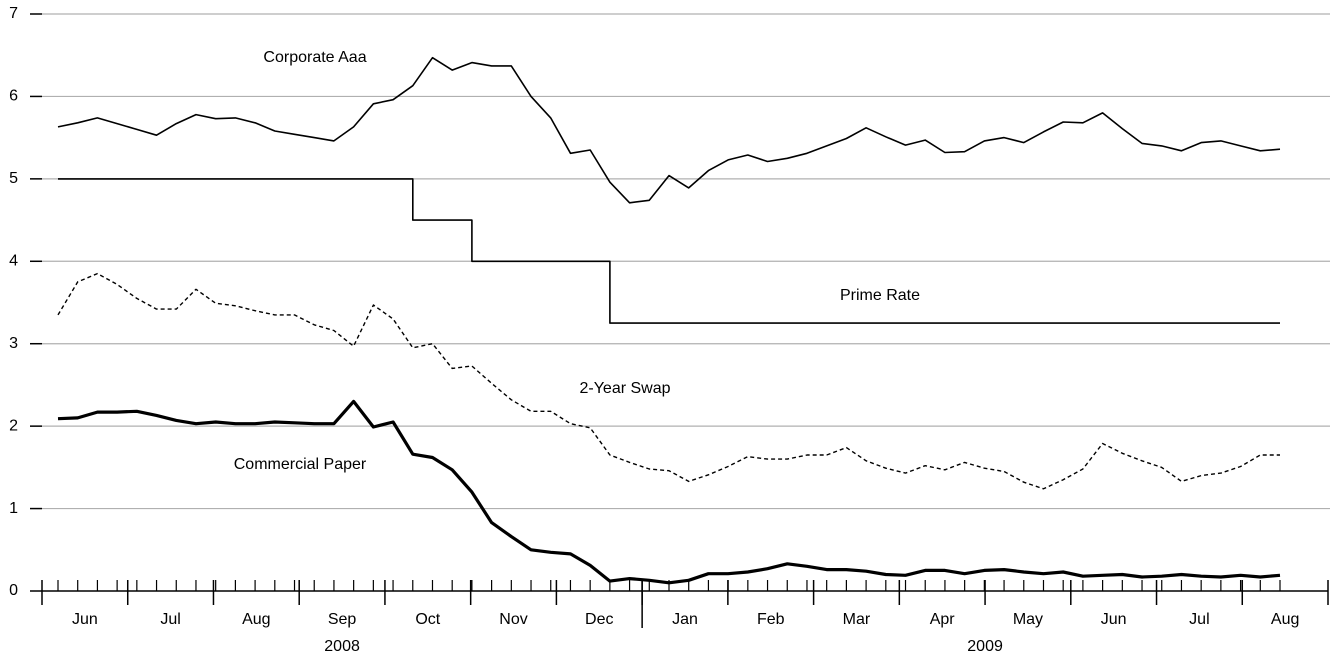 The width and height of the screenshot is (1336, 660). I want to click on series-label: Prime Rate, so click(880, 295).